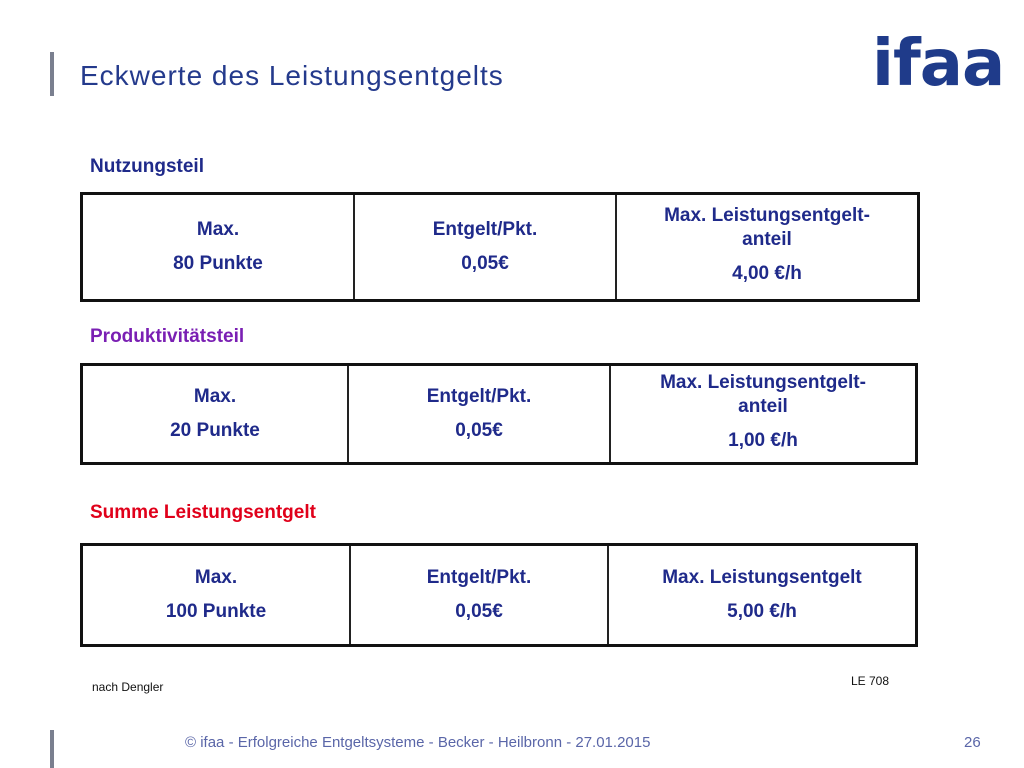 This screenshot has height=768, width=1024. Describe the element at coordinates (761, 595) in the screenshot. I see `max-share-cell: Max. Leistungsentgelt 5,00 €/h` at that location.